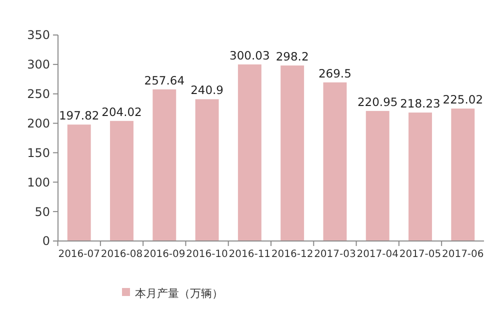  What do you see at coordinates (249, 254) in the screenshot?
I see `x-tick-label: 2016-11` at bounding box center [249, 254].